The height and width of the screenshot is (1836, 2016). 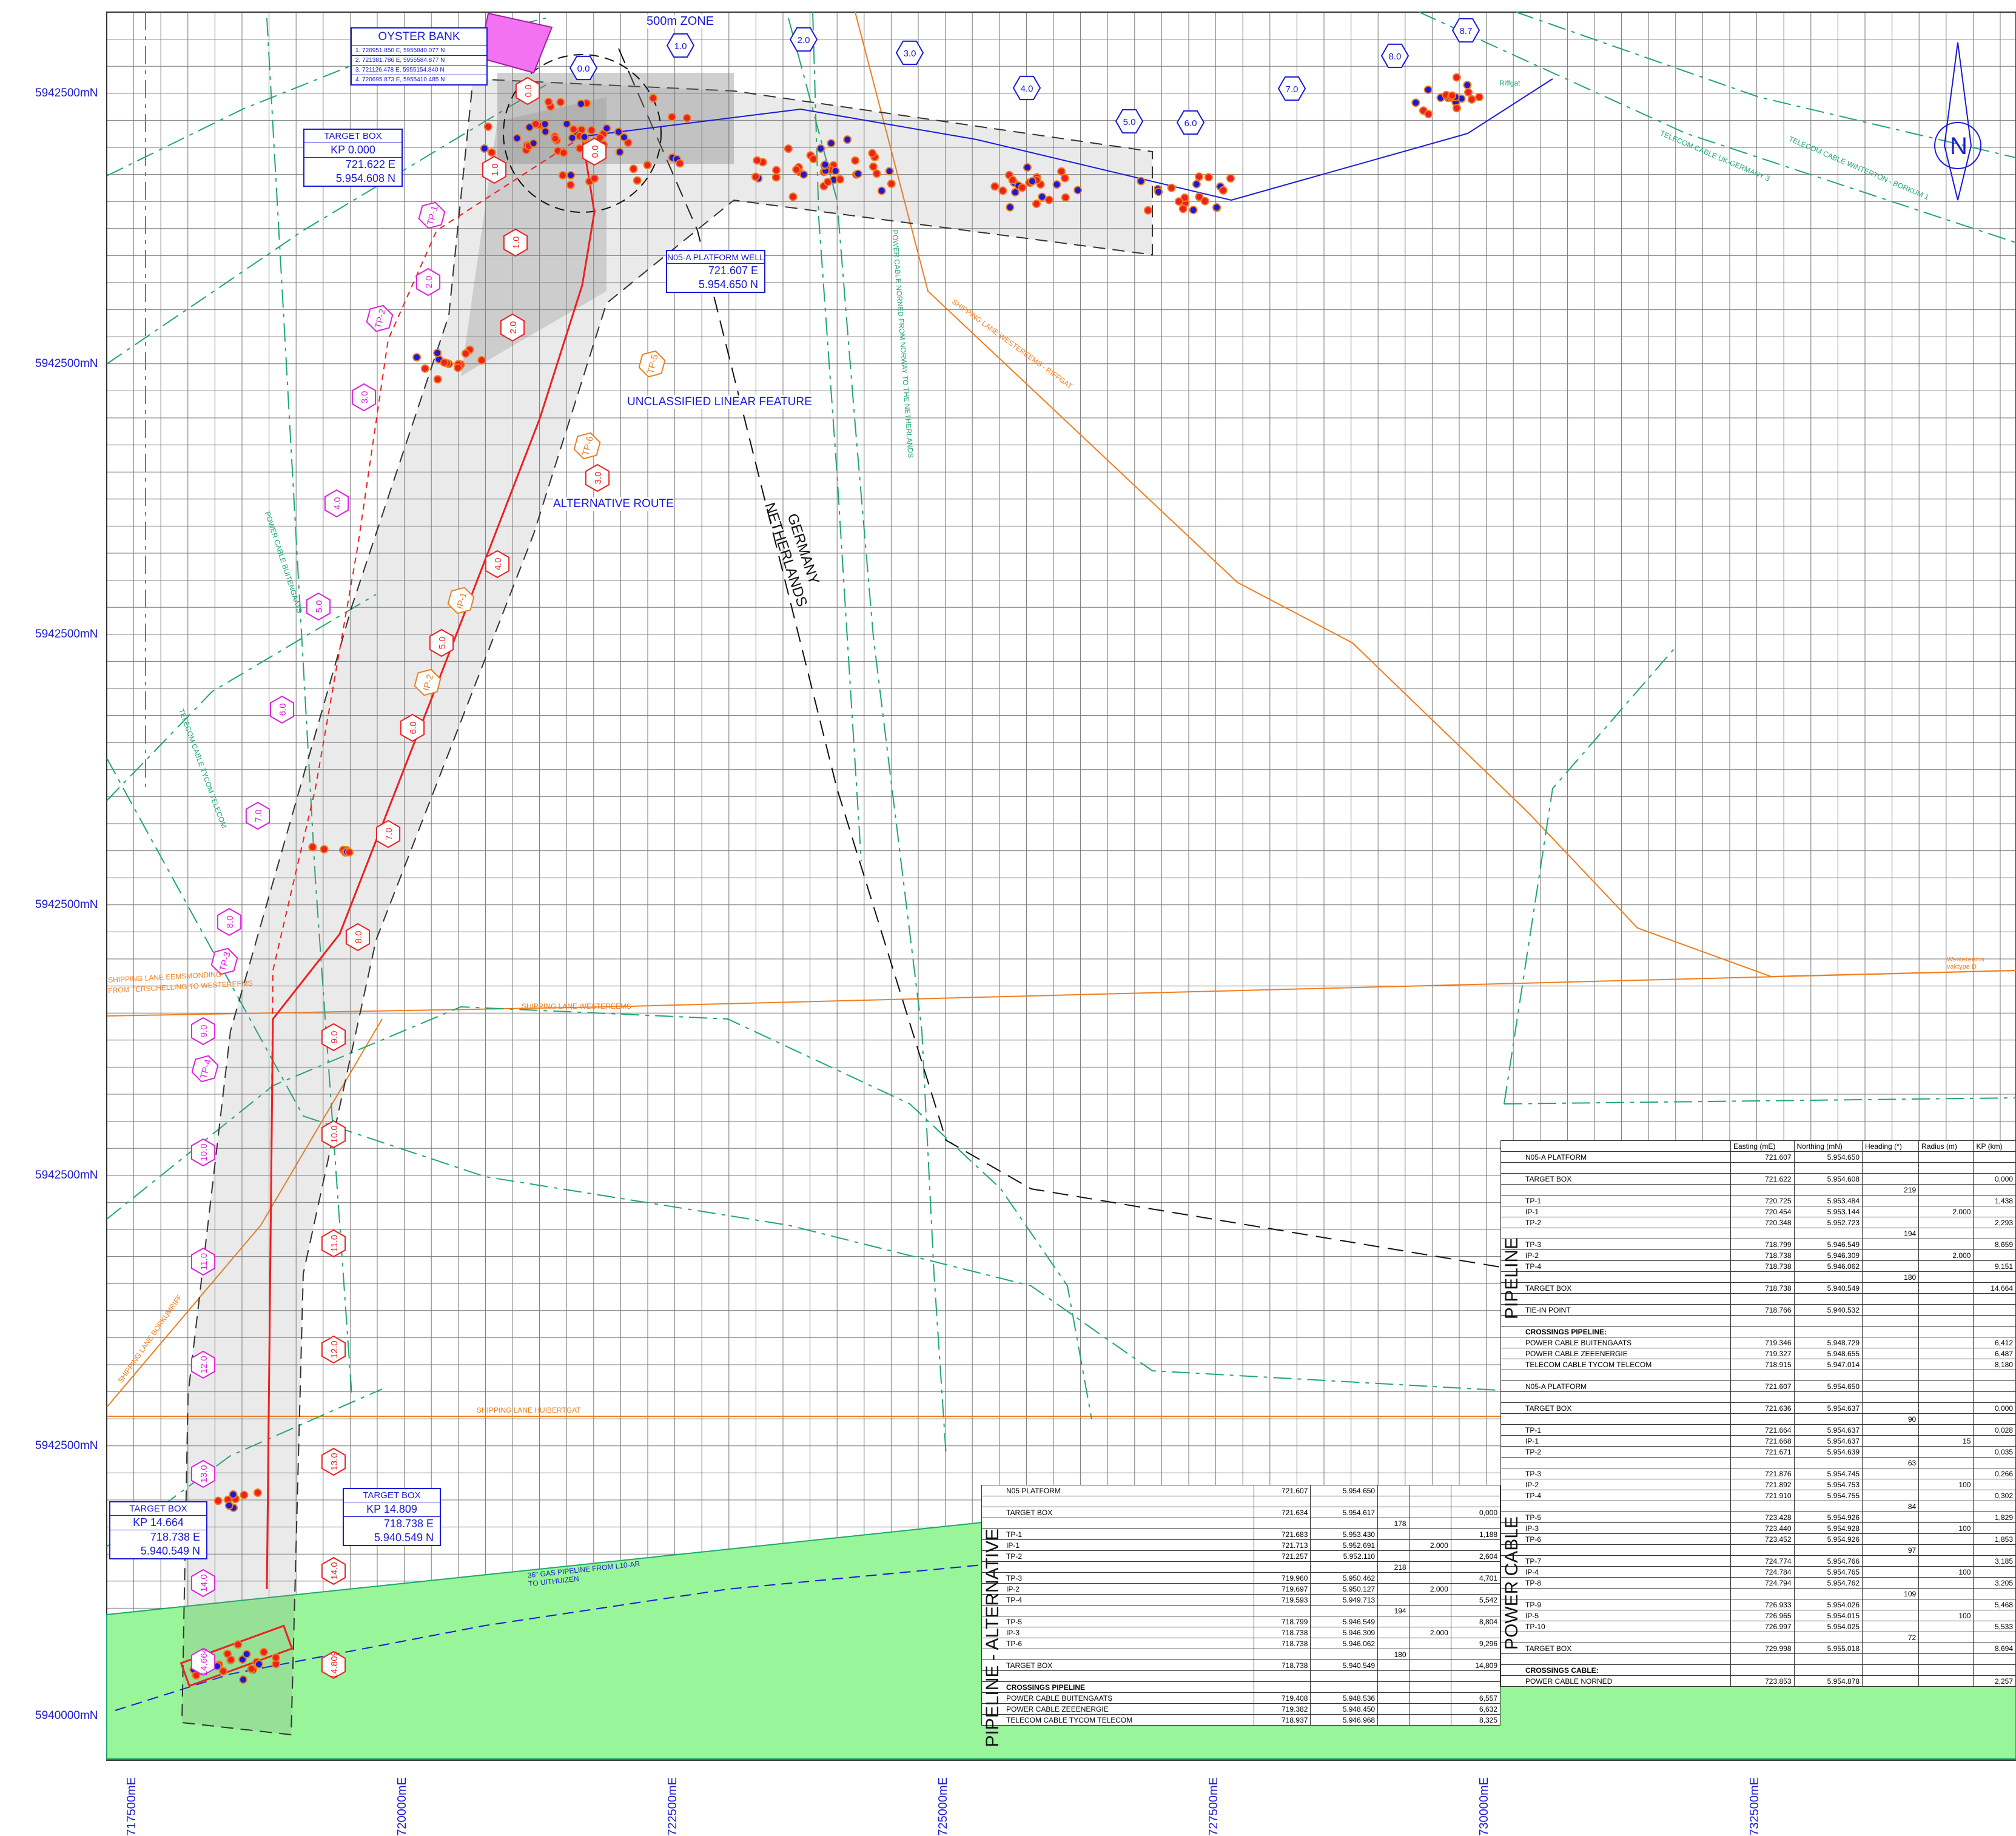 I want to click on table-section-pipeline: PIPELINE, so click(x=1512, y=1278).